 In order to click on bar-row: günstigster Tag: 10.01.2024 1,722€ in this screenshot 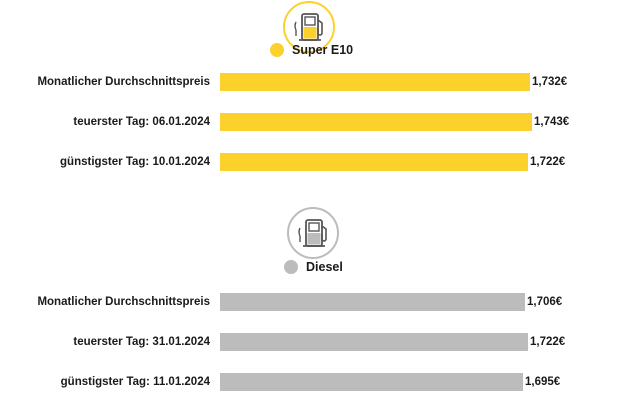, I will do `click(315, 162)`.